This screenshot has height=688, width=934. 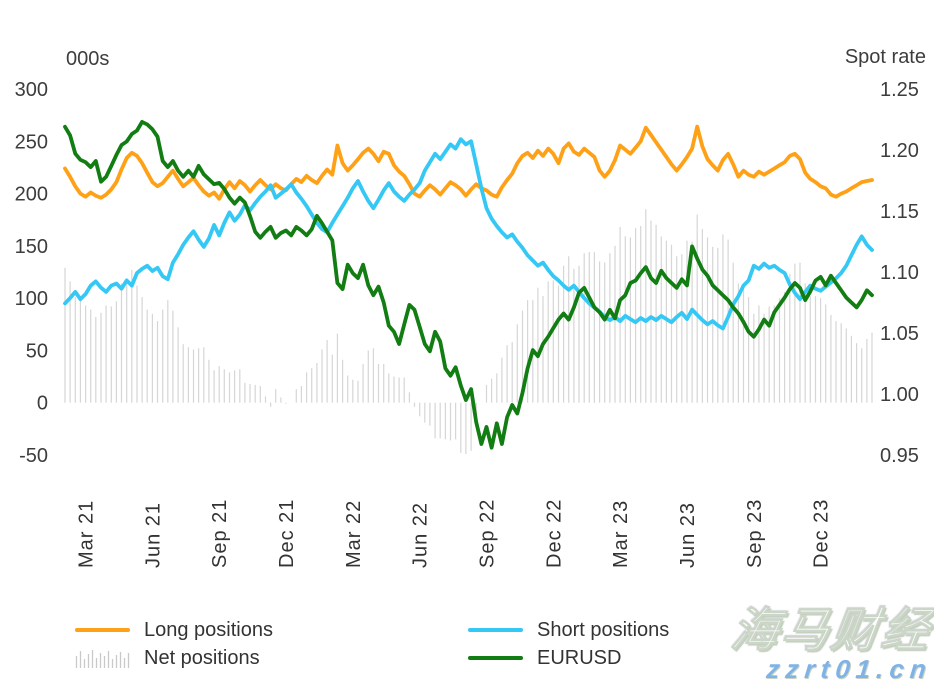 What do you see at coordinates (899, 151) in the screenshot?
I see `right-axis-tick-label: 1.20` at bounding box center [899, 151].